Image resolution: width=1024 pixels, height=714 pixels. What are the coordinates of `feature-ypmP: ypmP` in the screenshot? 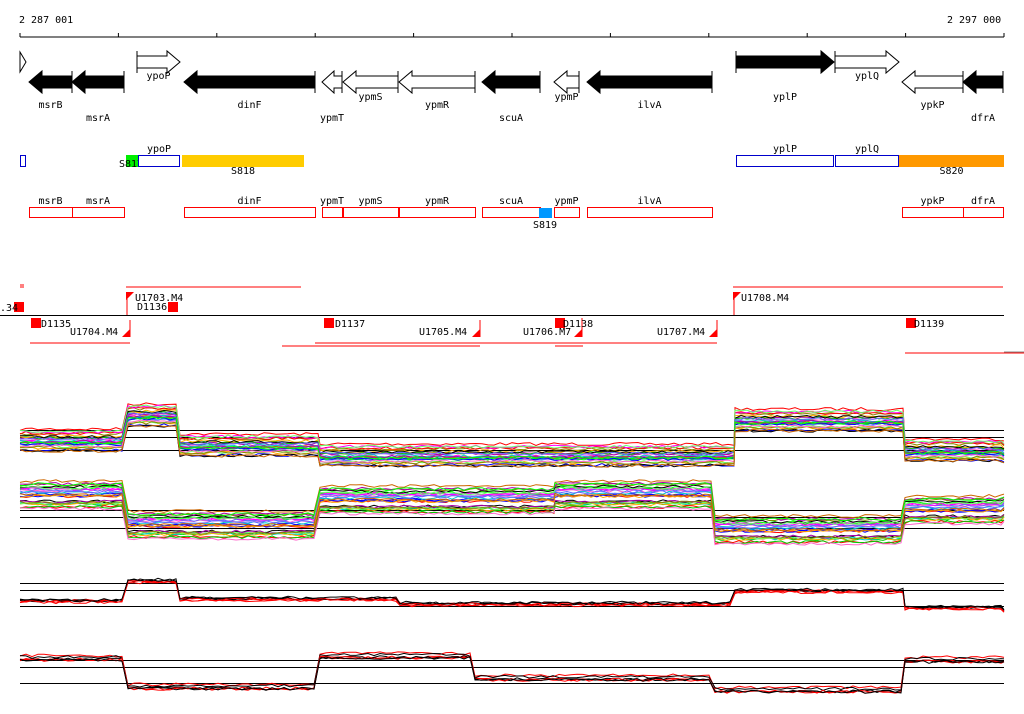 It's located at (567, 207).